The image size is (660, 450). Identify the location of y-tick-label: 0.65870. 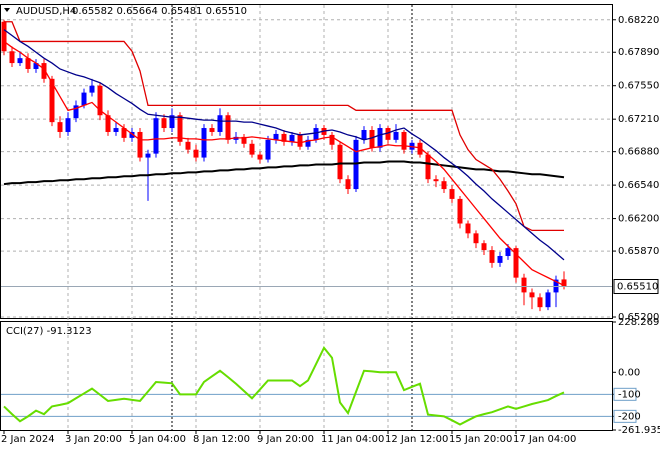
(638, 251).